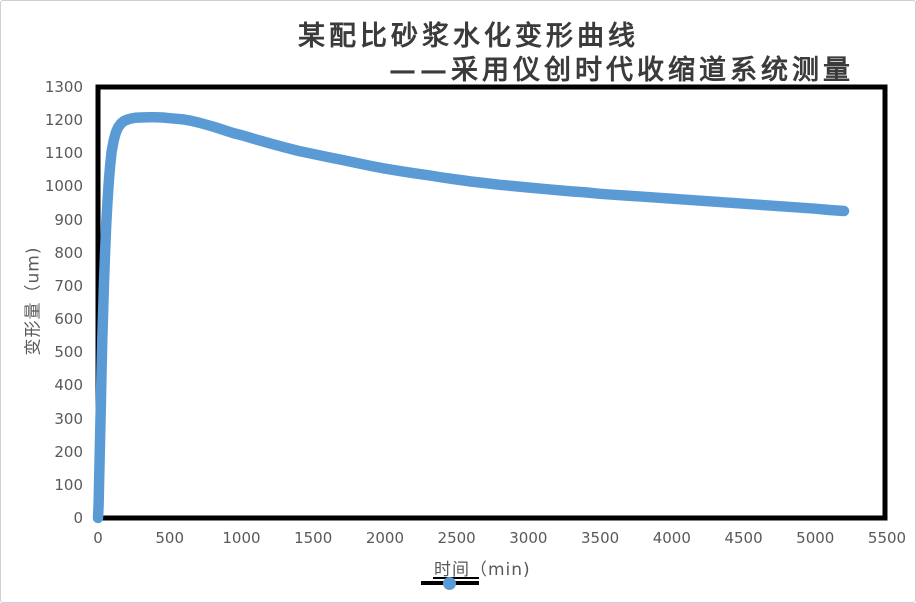  What do you see at coordinates (241, 538) in the screenshot?
I see `x-tick-label: 1000` at bounding box center [241, 538].